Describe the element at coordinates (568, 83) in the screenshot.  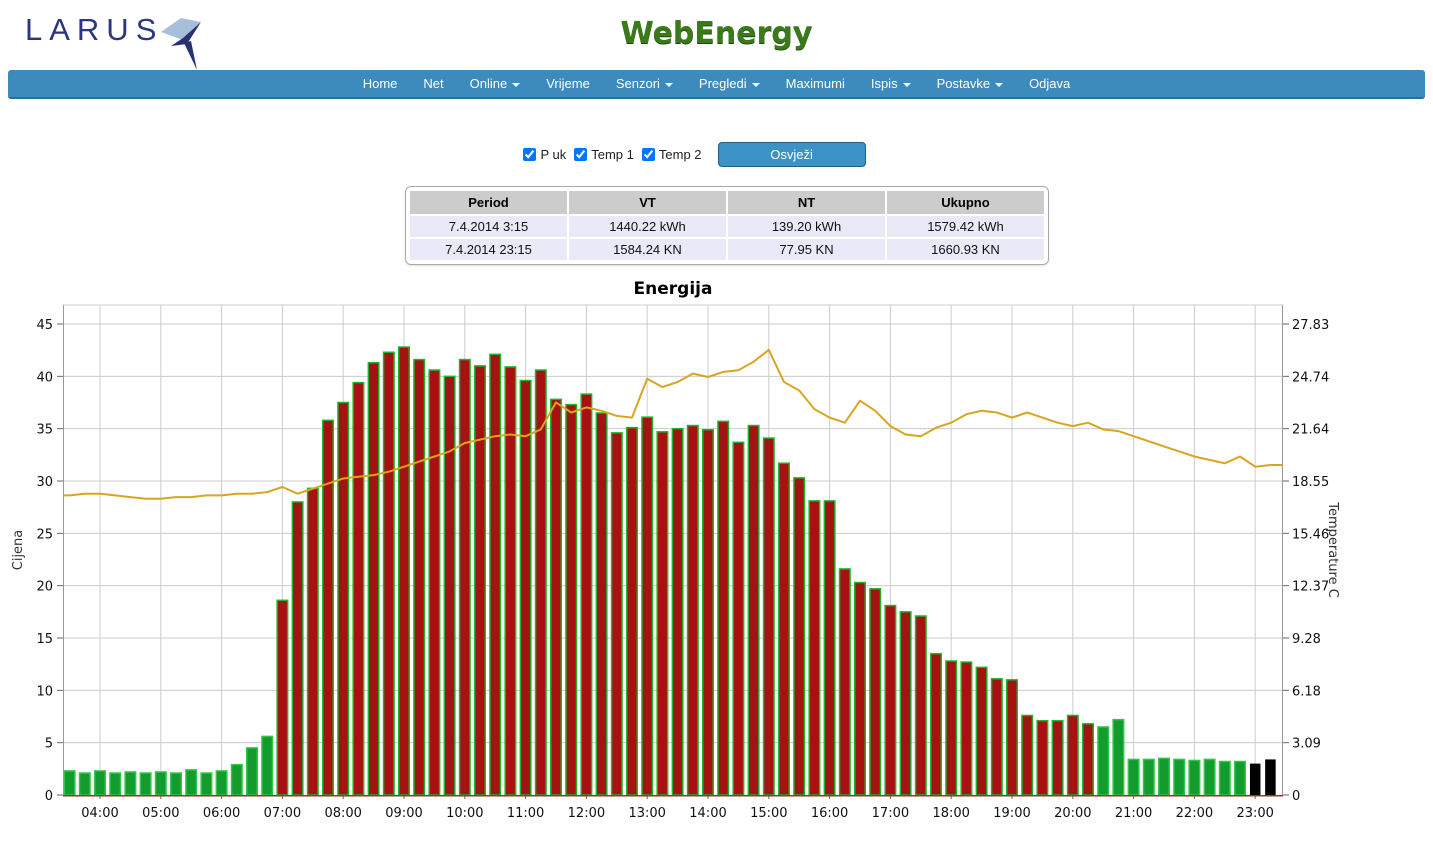
I see `nav-item-vrijeme: Vrijeme` at that location.